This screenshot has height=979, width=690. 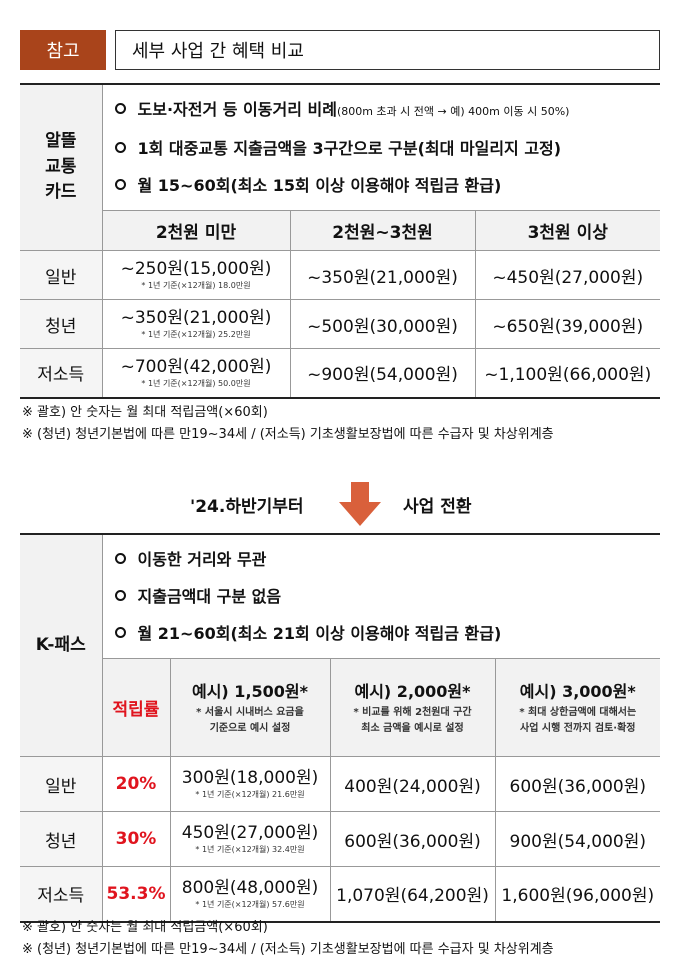 I want to click on table-cell: ~350원(21,000원), so click(x=382, y=275).